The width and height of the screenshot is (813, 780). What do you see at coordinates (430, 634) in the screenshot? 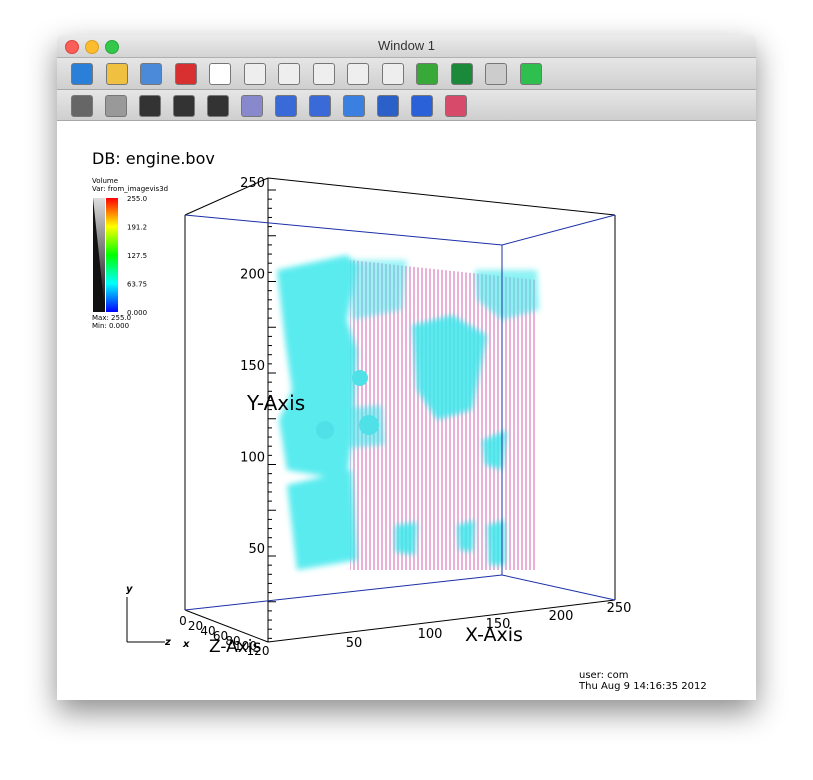
I see `x-tick-label: 100` at bounding box center [430, 634].